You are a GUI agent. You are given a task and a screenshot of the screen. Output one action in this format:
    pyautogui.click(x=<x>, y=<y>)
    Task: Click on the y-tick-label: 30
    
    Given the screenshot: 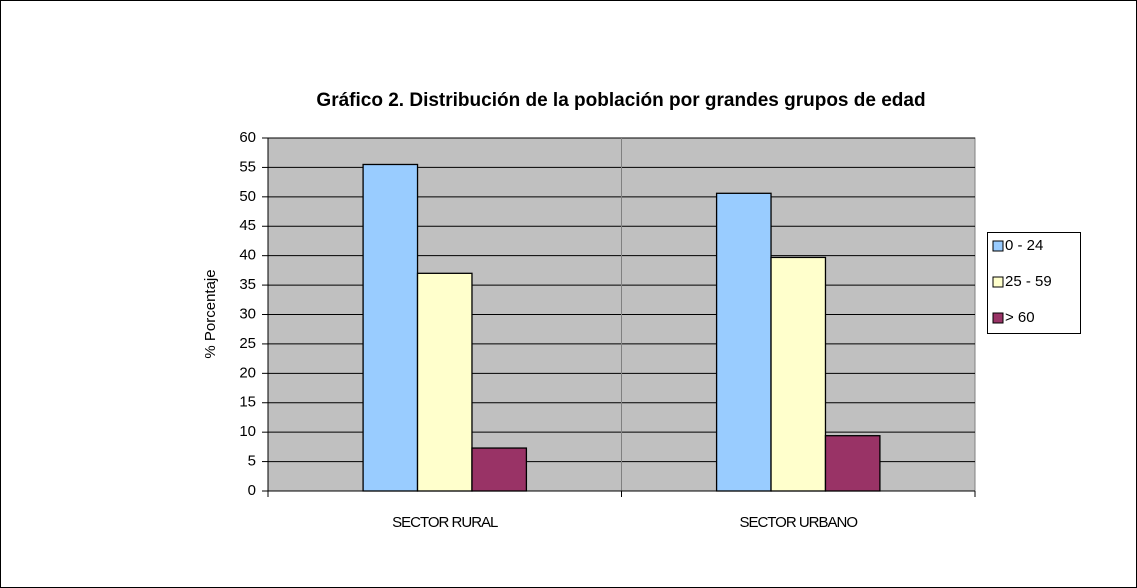 What is the action you would take?
    pyautogui.click(x=247, y=313)
    